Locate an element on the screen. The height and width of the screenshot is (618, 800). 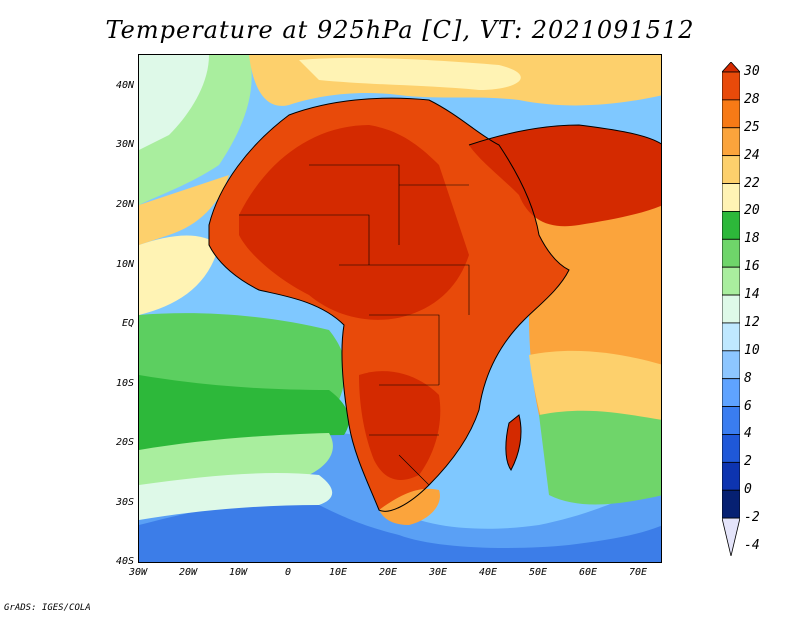
canary-warm is located at coordinates (184, 210).